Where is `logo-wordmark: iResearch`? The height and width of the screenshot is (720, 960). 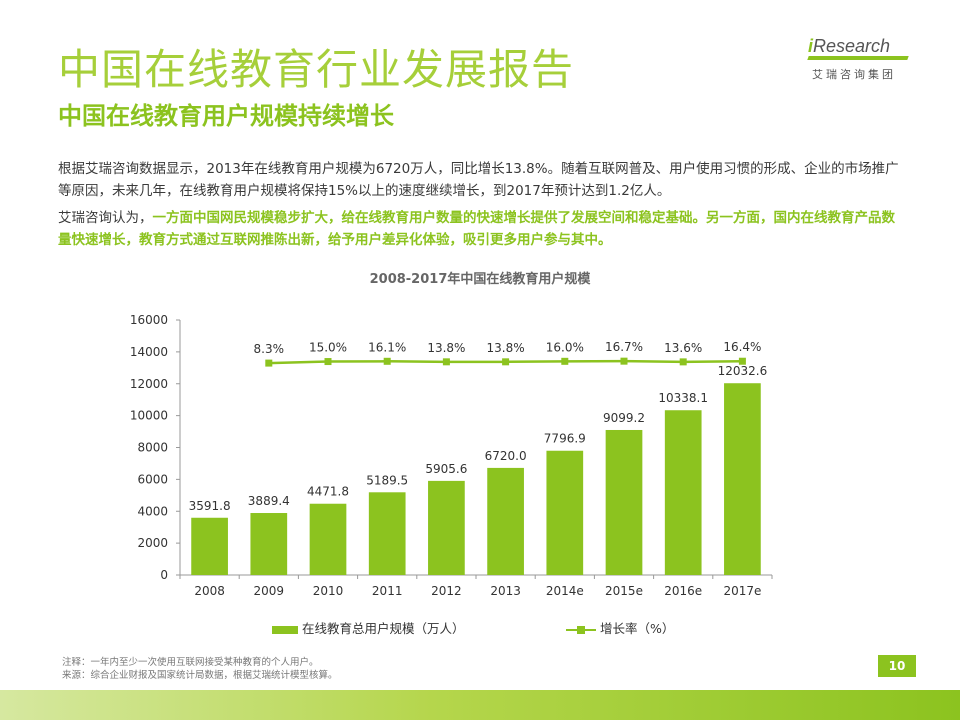 logo-wordmark: iResearch is located at coordinates (854, 48).